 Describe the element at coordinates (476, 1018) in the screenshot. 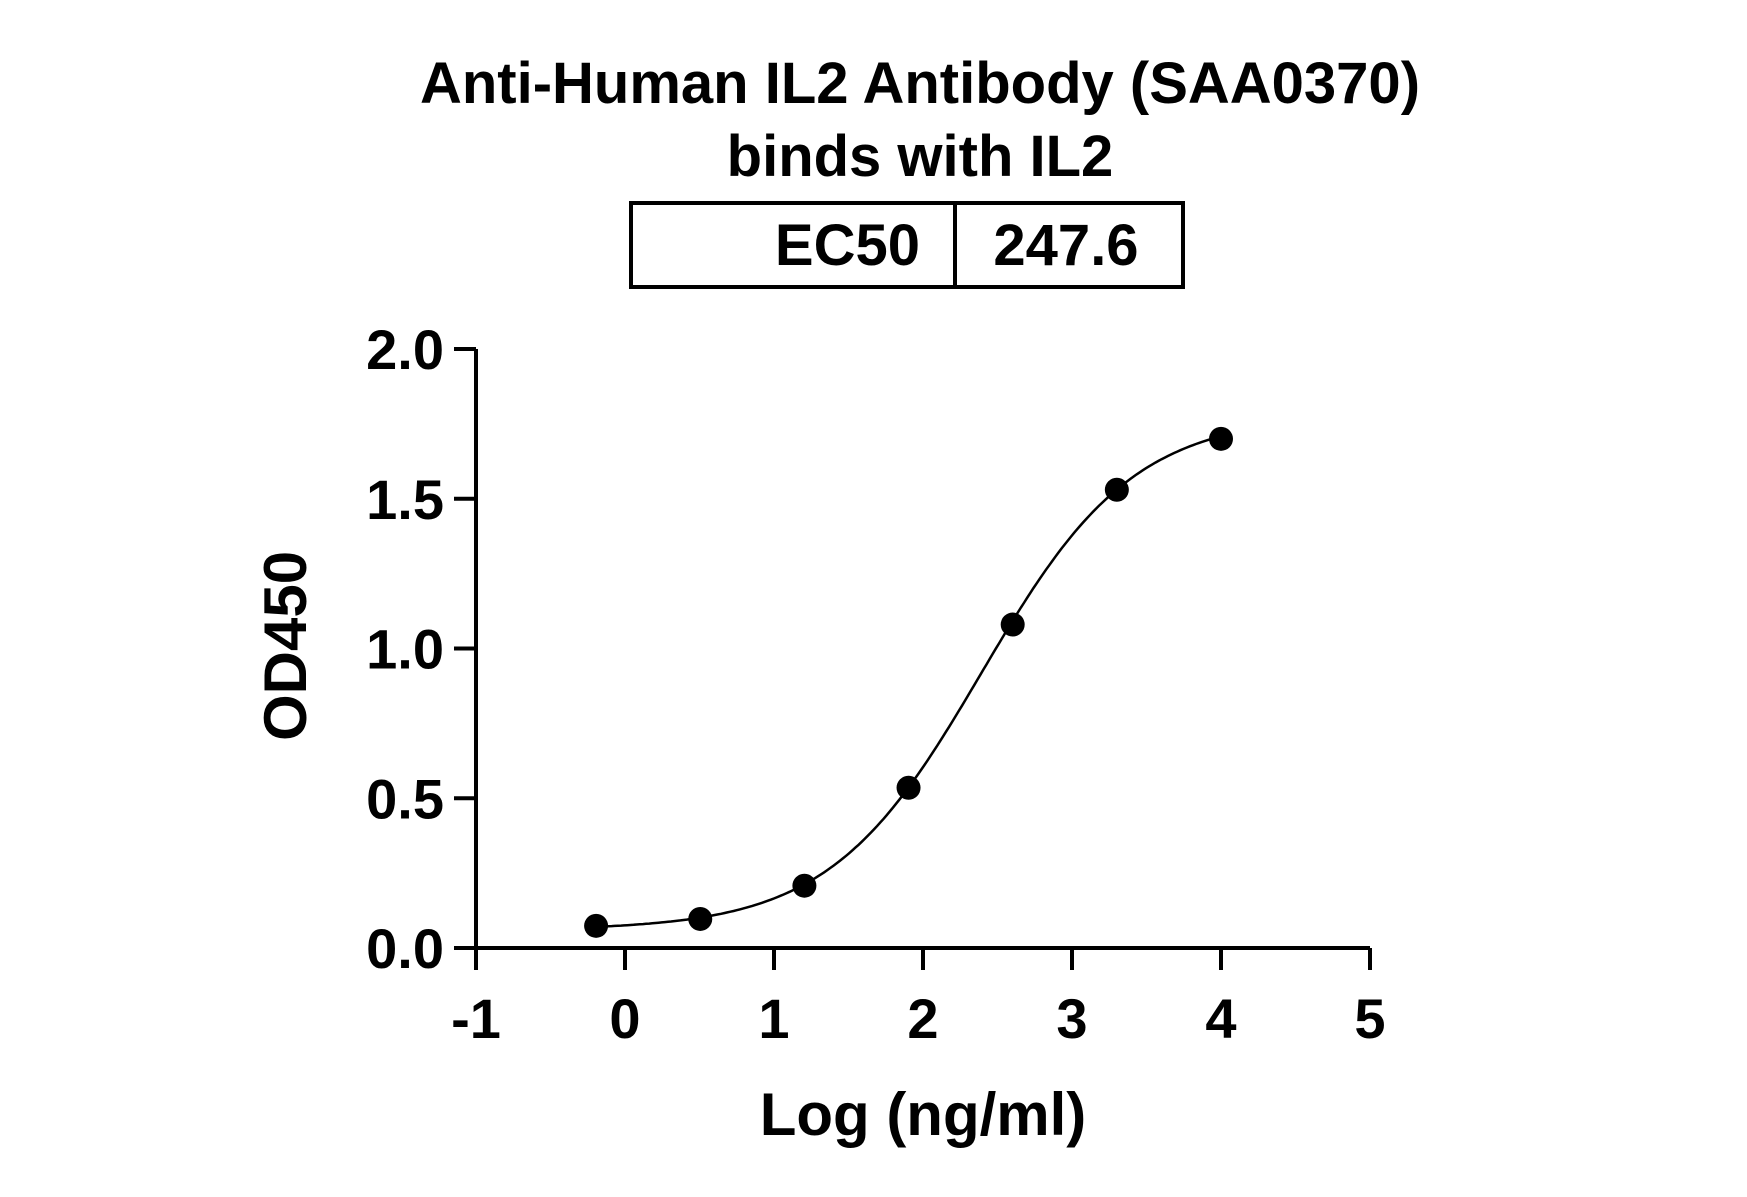

I see `x-tick-label: -1` at that location.